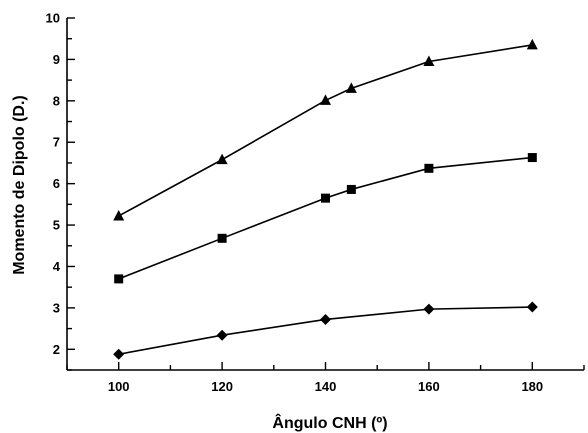 Image resolution: width=588 pixels, height=433 pixels. Describe the element at coordinates (53, 18) in the screenshot. I see `y-tick-label: 10` at that location.